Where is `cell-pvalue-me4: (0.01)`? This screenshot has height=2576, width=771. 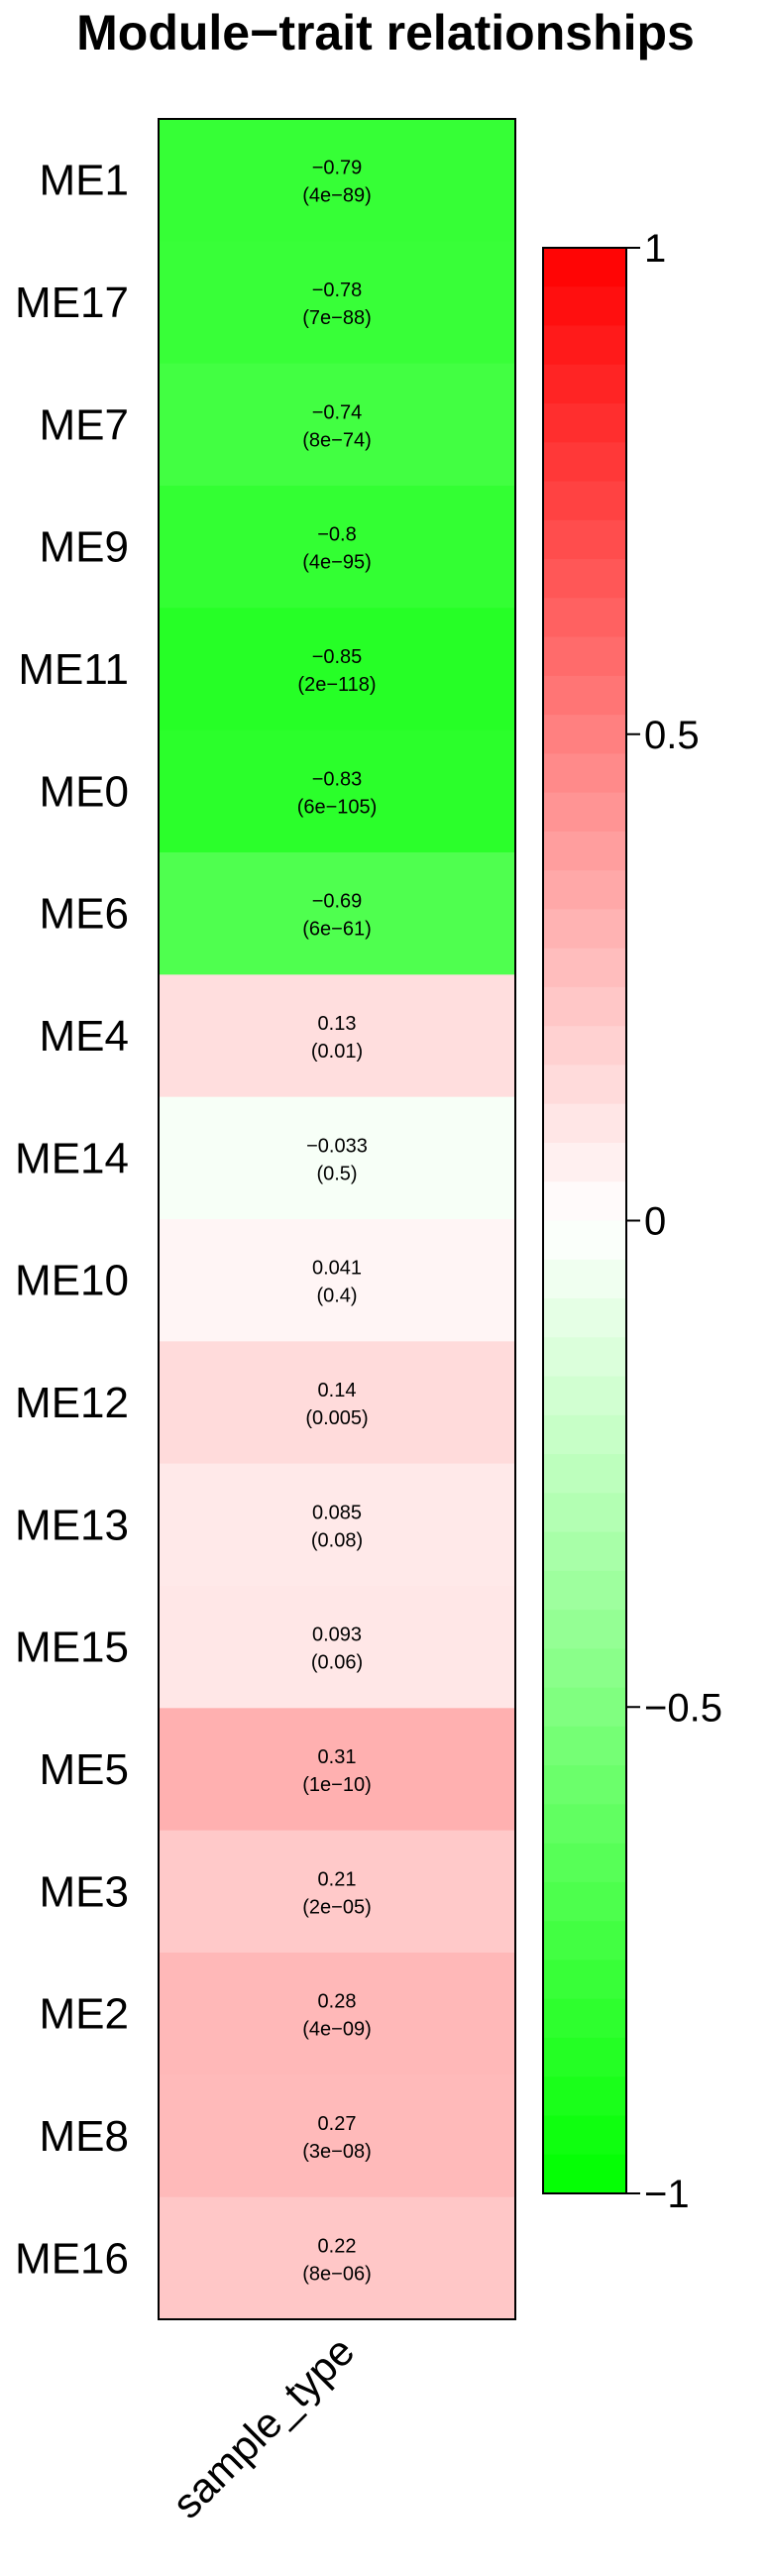 cell-pvalue-me4: (0.01) is located at coordinates (337, 1052).